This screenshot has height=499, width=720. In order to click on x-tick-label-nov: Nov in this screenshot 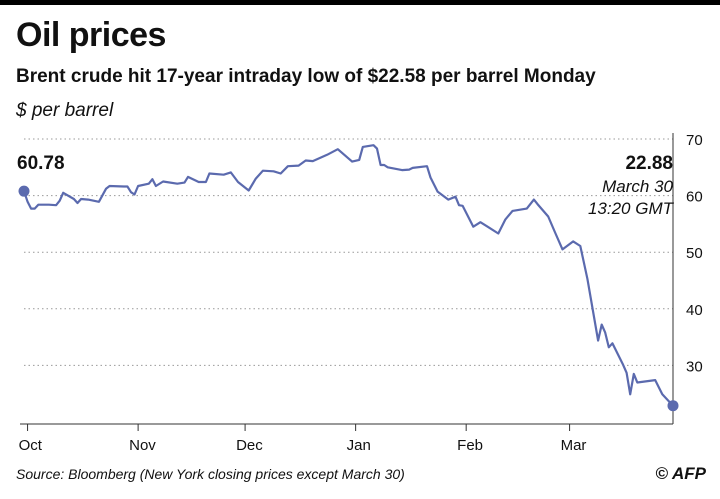, I will do `click(142, 445)`.